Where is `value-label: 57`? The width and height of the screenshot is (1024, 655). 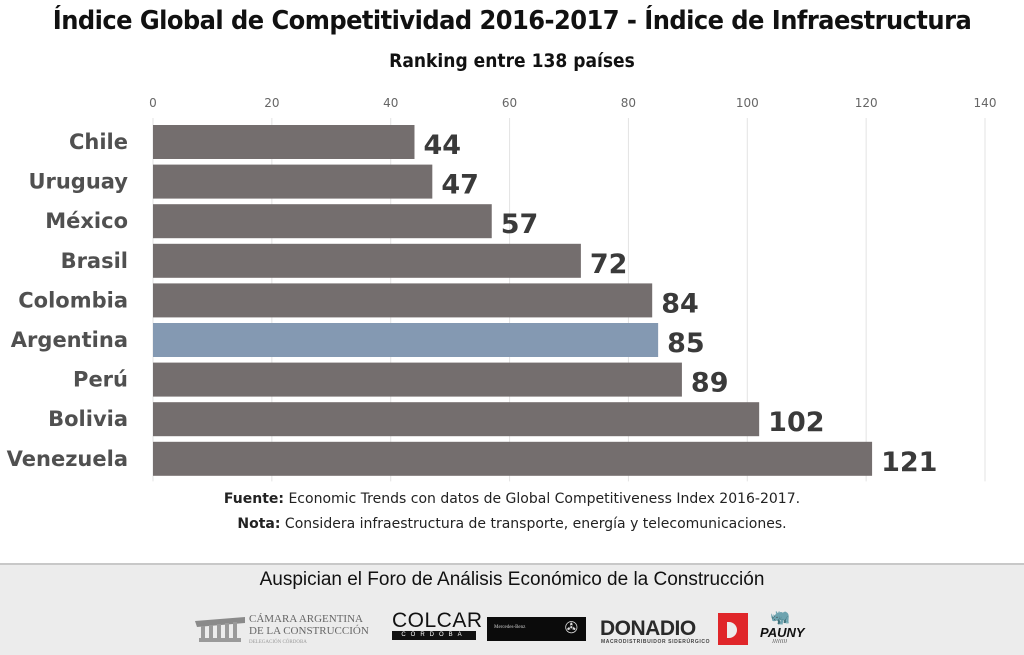
value-label: 57 is located at coordinates (520, 224).